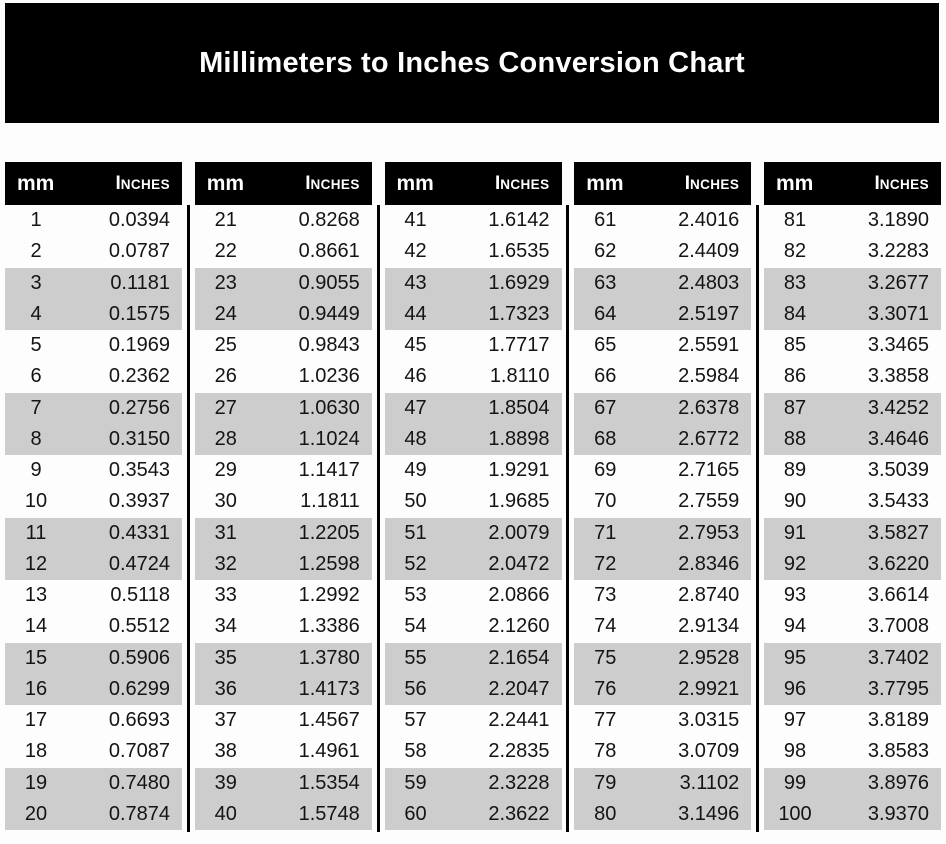 This screenshot has height=844, width=946. I want to click on mm-value: 38, so click(225, 751).